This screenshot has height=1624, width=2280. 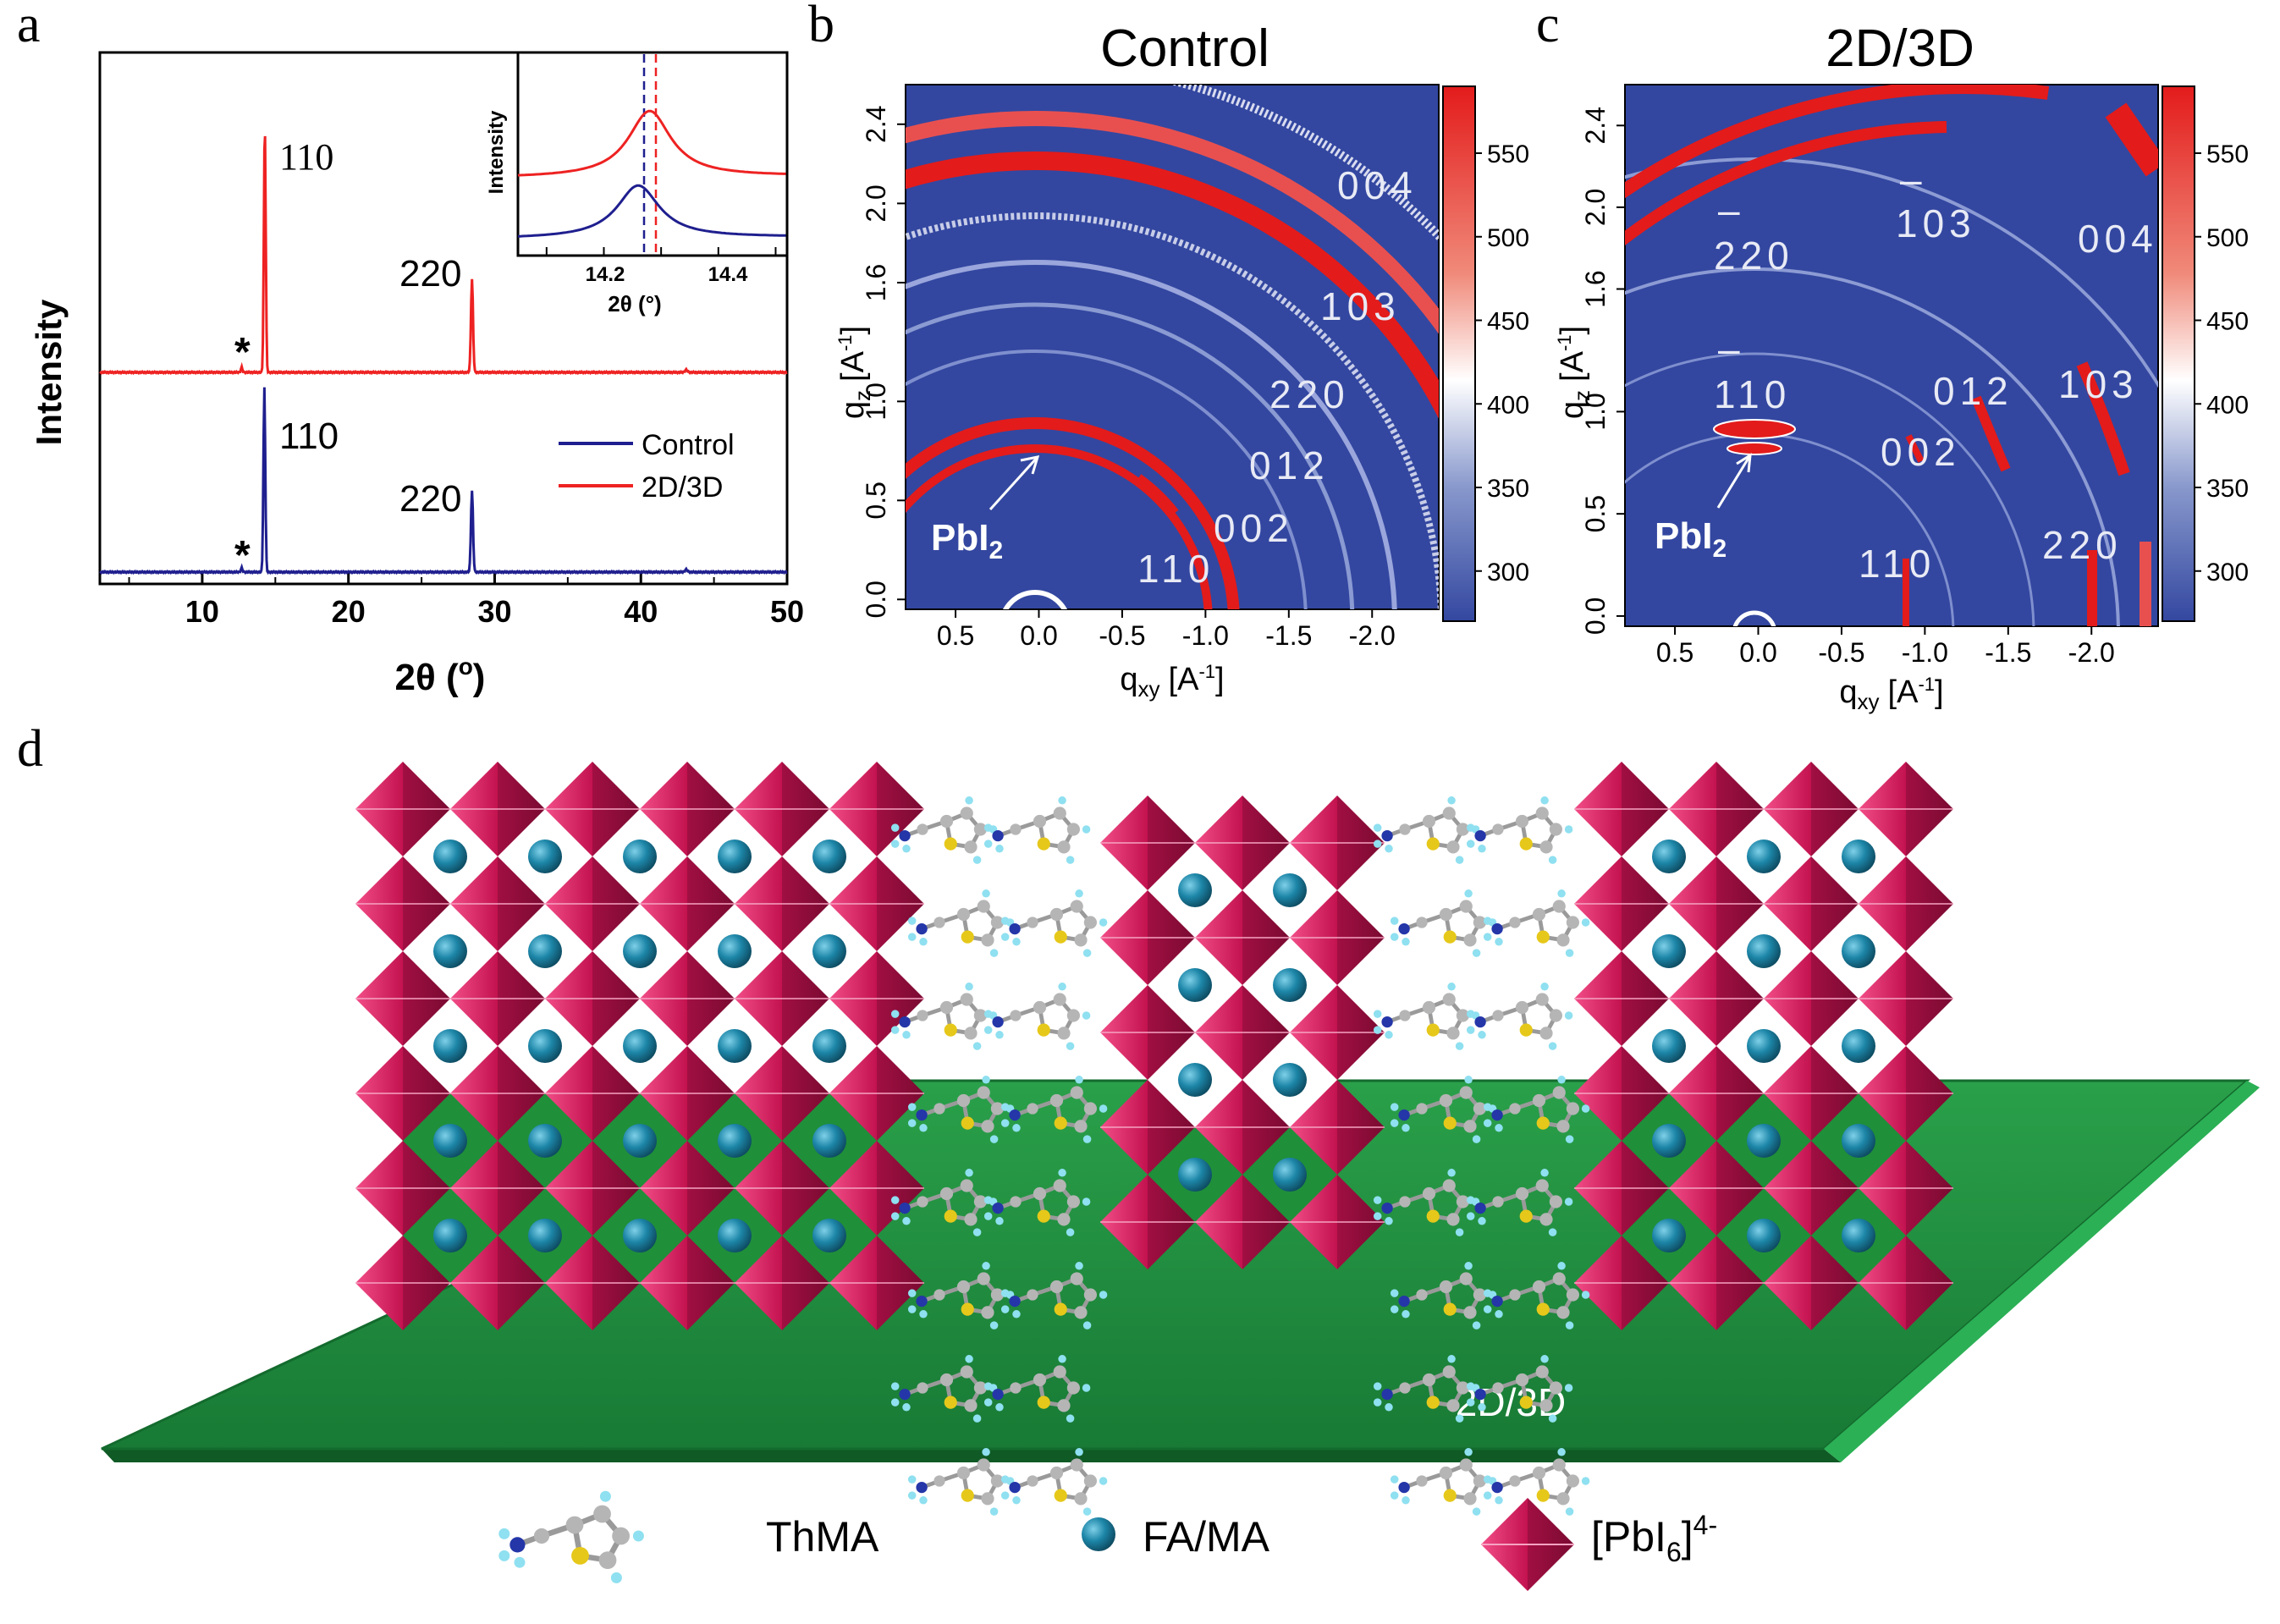 What do you see at coordinates (1014, 483) in the screenshot?
I see `arrow-b-pbi2` at bounding box center [1014, 483].